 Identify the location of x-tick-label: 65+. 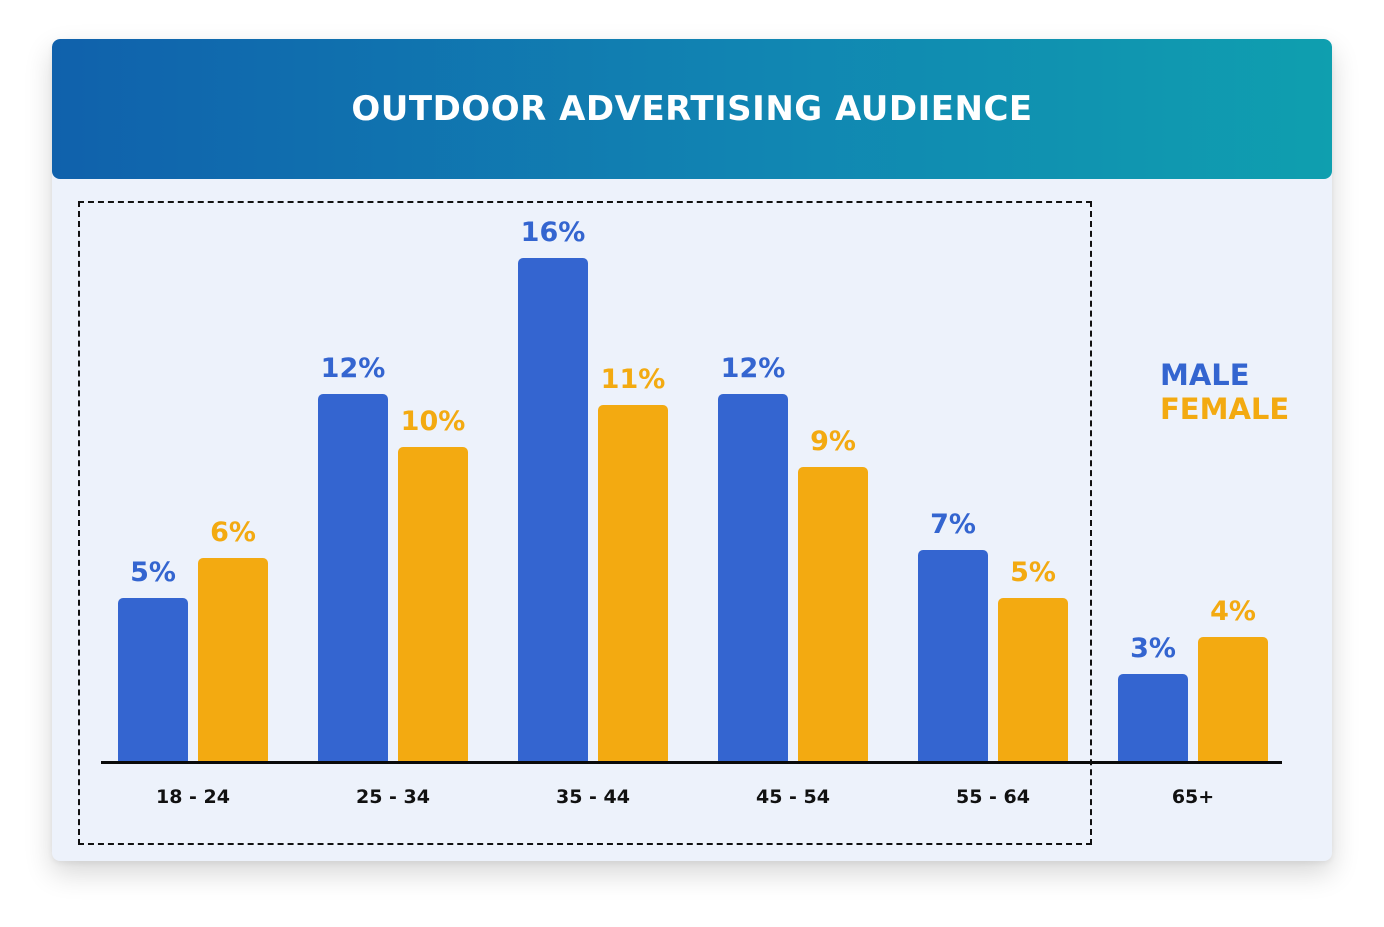
(1193, 797).